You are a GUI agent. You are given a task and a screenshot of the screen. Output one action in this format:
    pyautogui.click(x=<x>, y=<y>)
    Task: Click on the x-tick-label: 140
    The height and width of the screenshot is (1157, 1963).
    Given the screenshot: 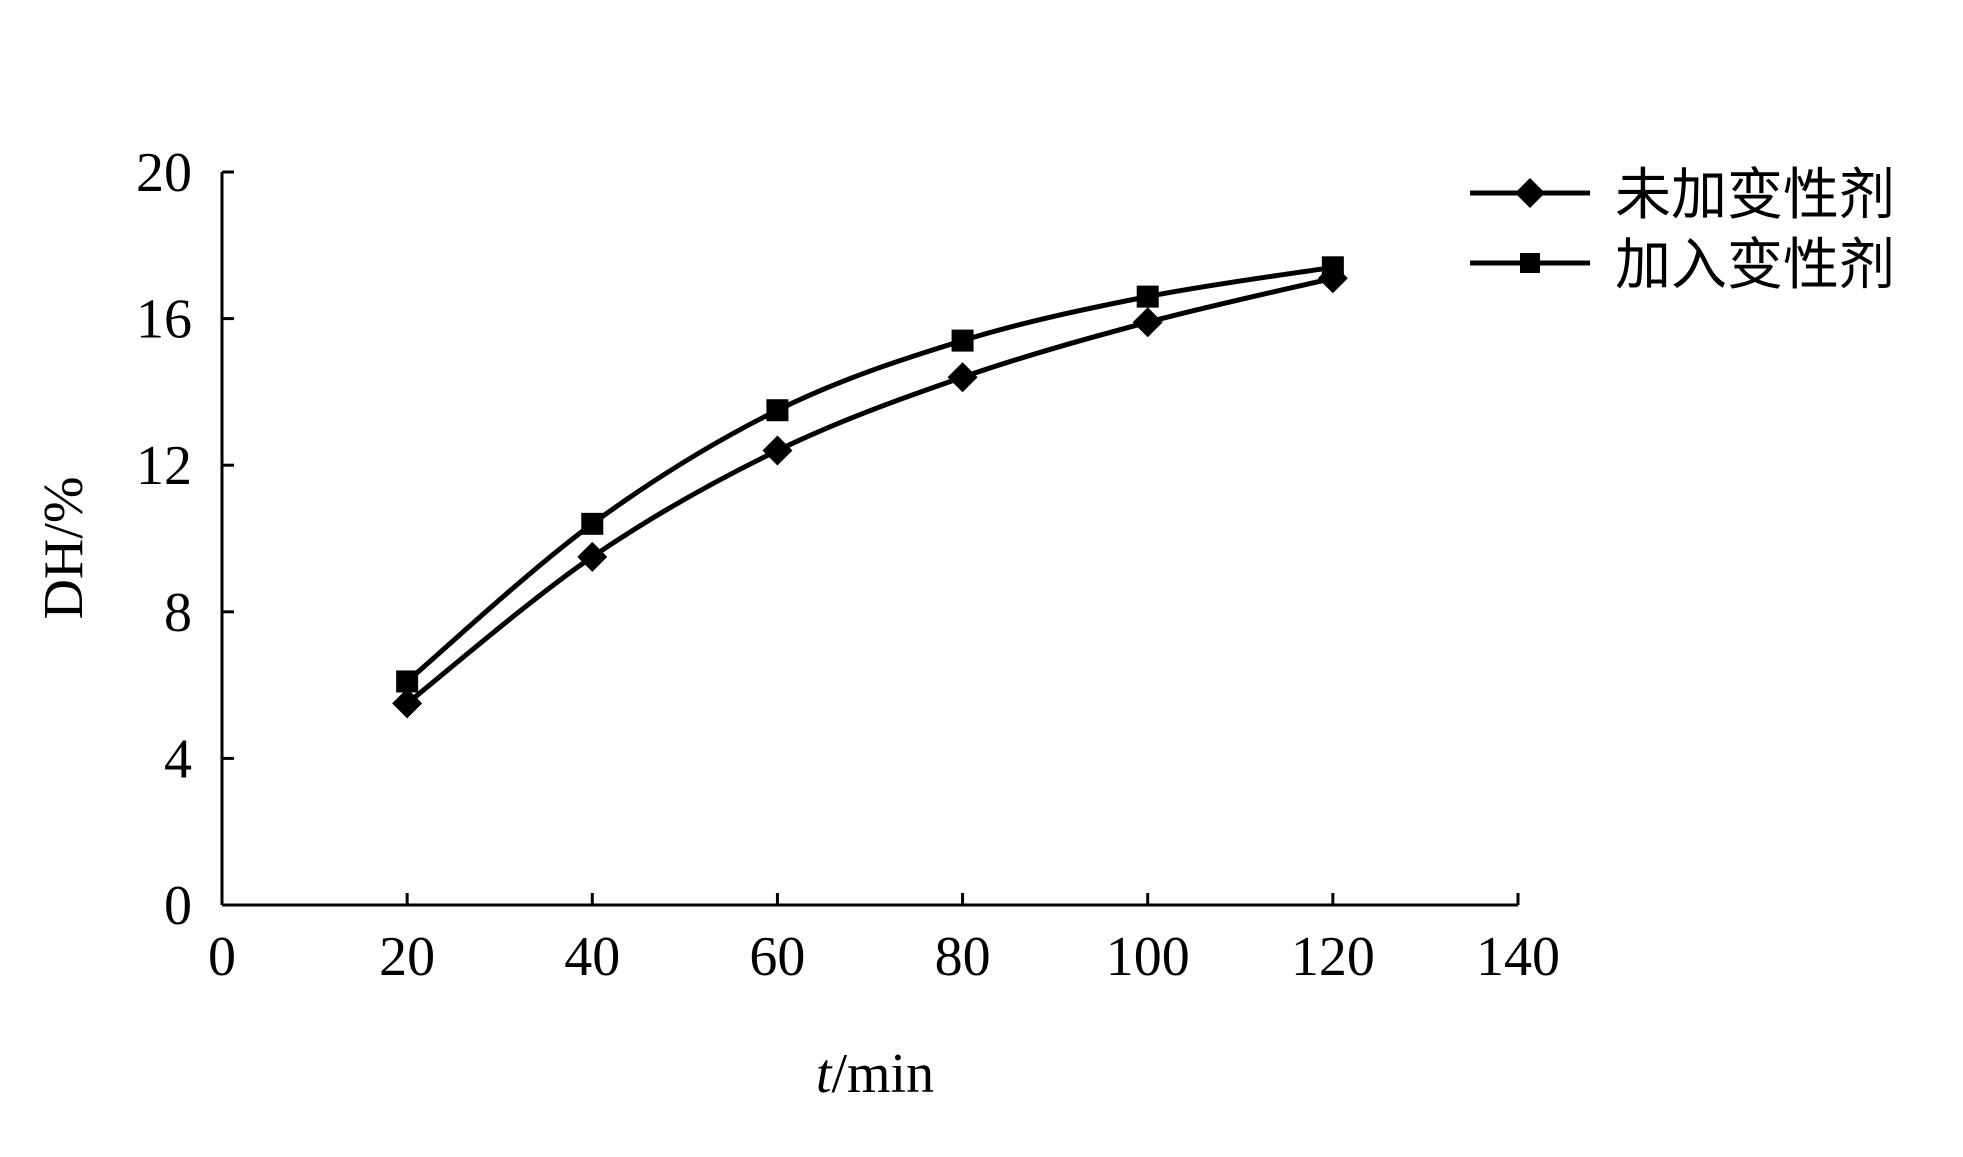 What is the action you would take?
    pyautogui.click(x=1518, y=957)
    